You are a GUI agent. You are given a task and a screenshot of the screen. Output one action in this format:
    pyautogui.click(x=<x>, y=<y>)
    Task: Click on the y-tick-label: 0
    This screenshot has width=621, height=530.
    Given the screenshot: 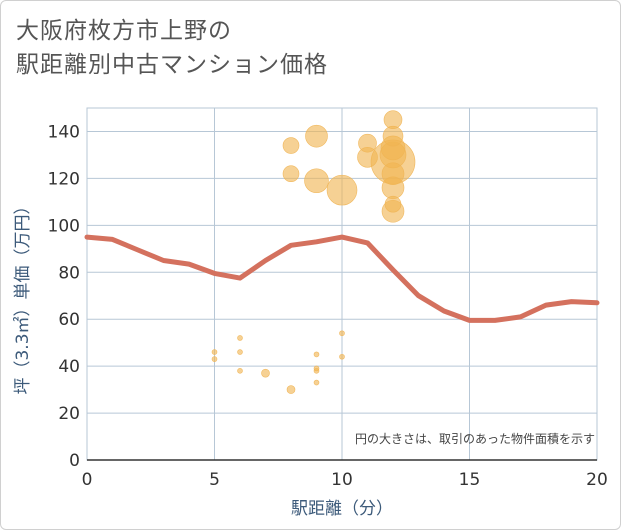 What is the action you would take?
    pyautogui.click(x=74, y=461)
    